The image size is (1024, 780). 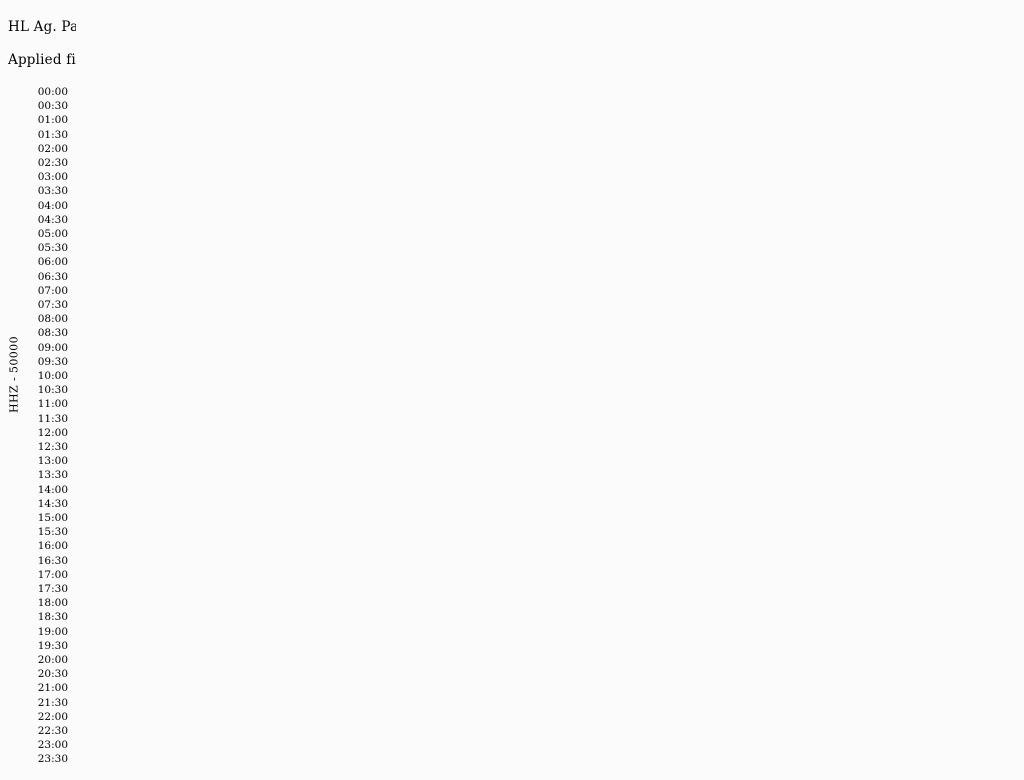 I want to click on time-label-17-30: 17:30, so click(x=52, y=588).